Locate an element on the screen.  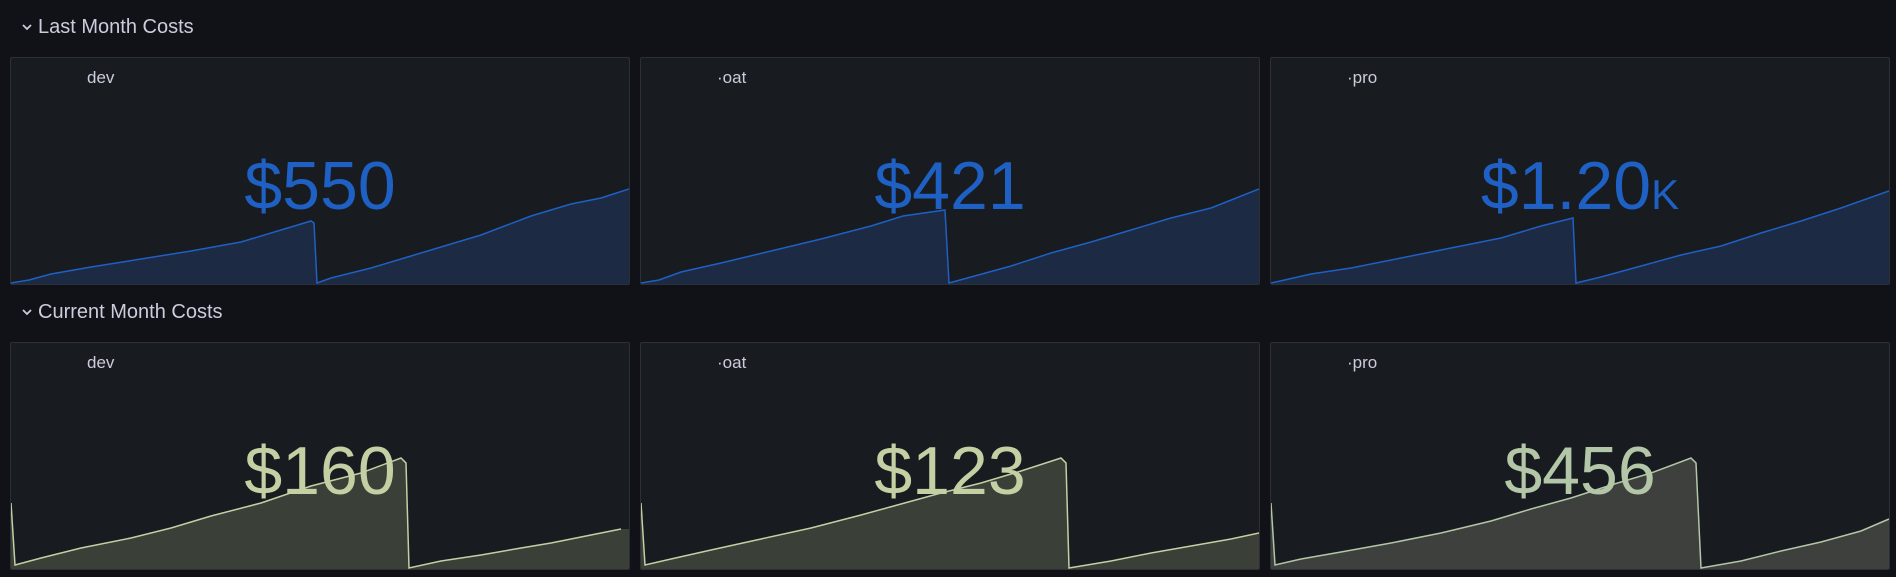
stat-value-wrap: $456 is located at coordinates (1580, 471).